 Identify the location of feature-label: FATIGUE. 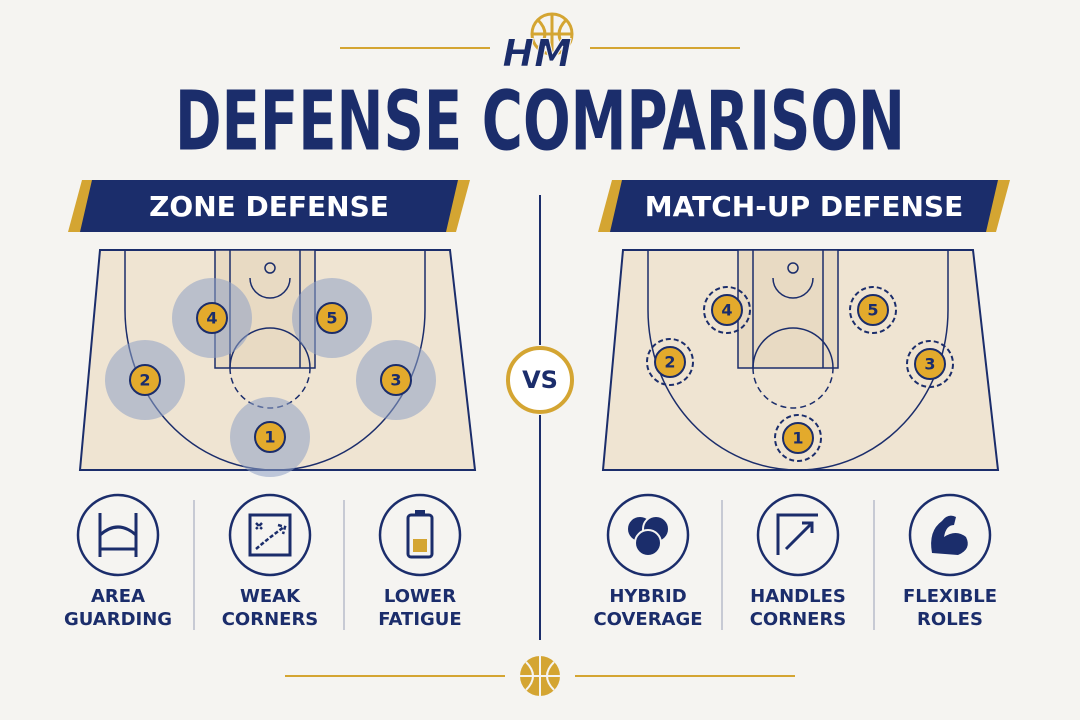
(419, 619).